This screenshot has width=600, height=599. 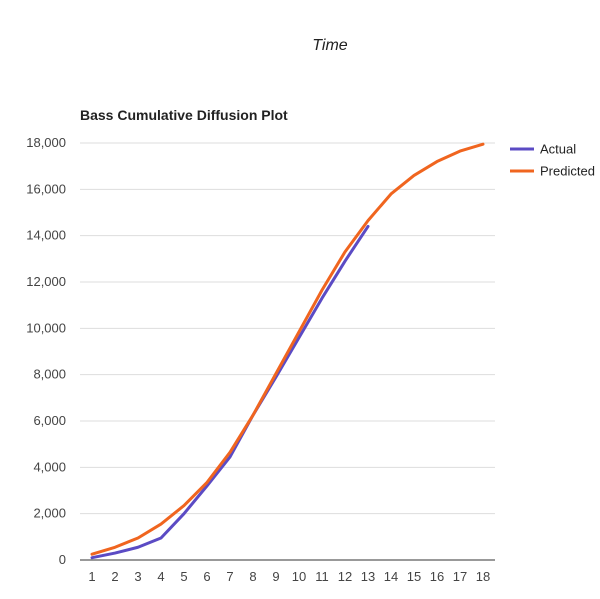 I want to click on y-tick-label: 18,000, so click(x=46, y=142).